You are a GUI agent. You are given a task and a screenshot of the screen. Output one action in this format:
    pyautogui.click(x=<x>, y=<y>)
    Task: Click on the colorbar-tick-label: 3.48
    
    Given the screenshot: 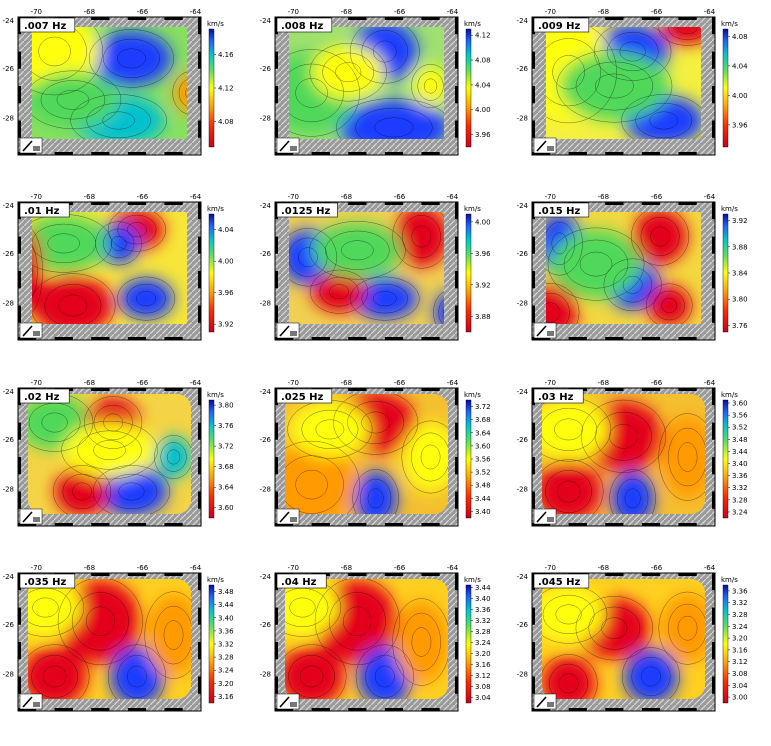 What is the action you would take?
    pyautogui.click(x=226, y=592)
    